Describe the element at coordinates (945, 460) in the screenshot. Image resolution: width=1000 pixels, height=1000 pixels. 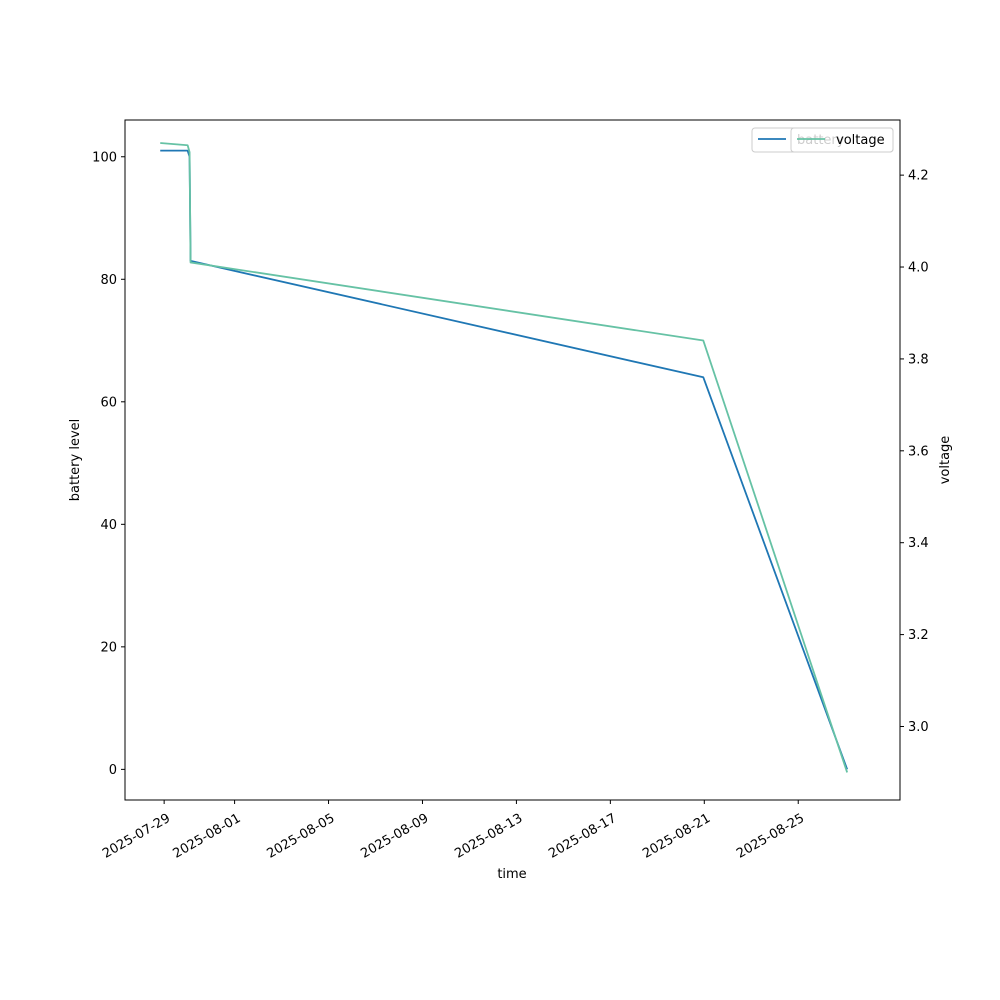
I see `y-axis-right-label: voltage` at that location.